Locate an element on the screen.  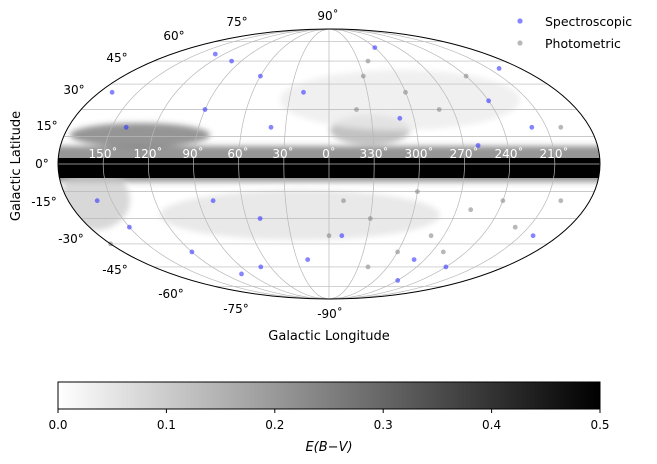
lon-tick-90: 90˚ is located at coordinates (192, 153).